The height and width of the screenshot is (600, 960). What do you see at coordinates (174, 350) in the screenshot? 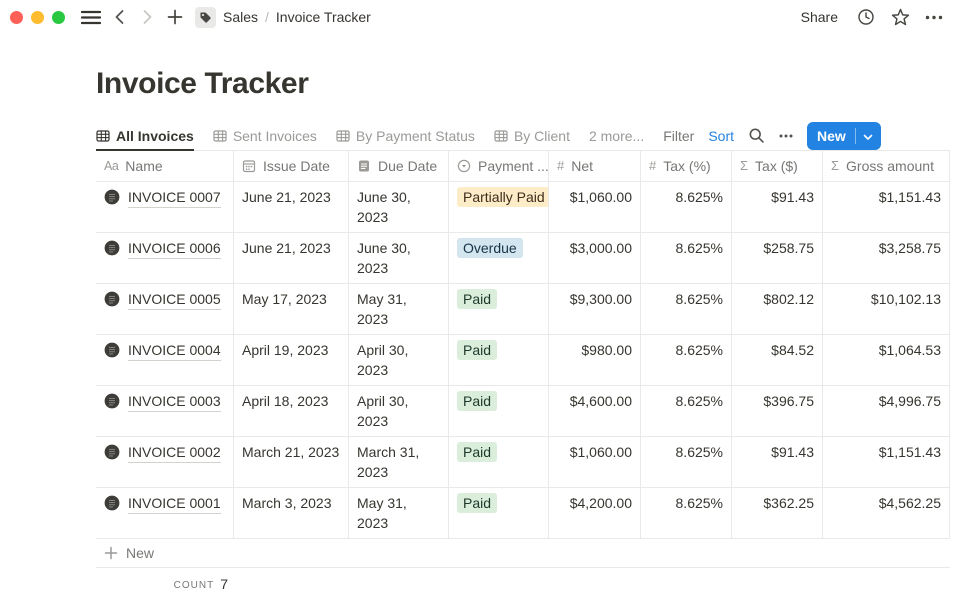
I see `invoice-link: INVOICE 0004` at bounding box center [174, 350].